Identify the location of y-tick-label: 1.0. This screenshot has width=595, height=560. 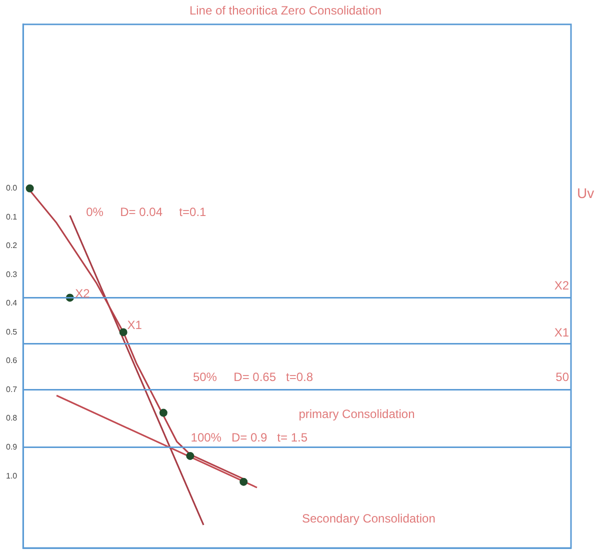
(12, 475).